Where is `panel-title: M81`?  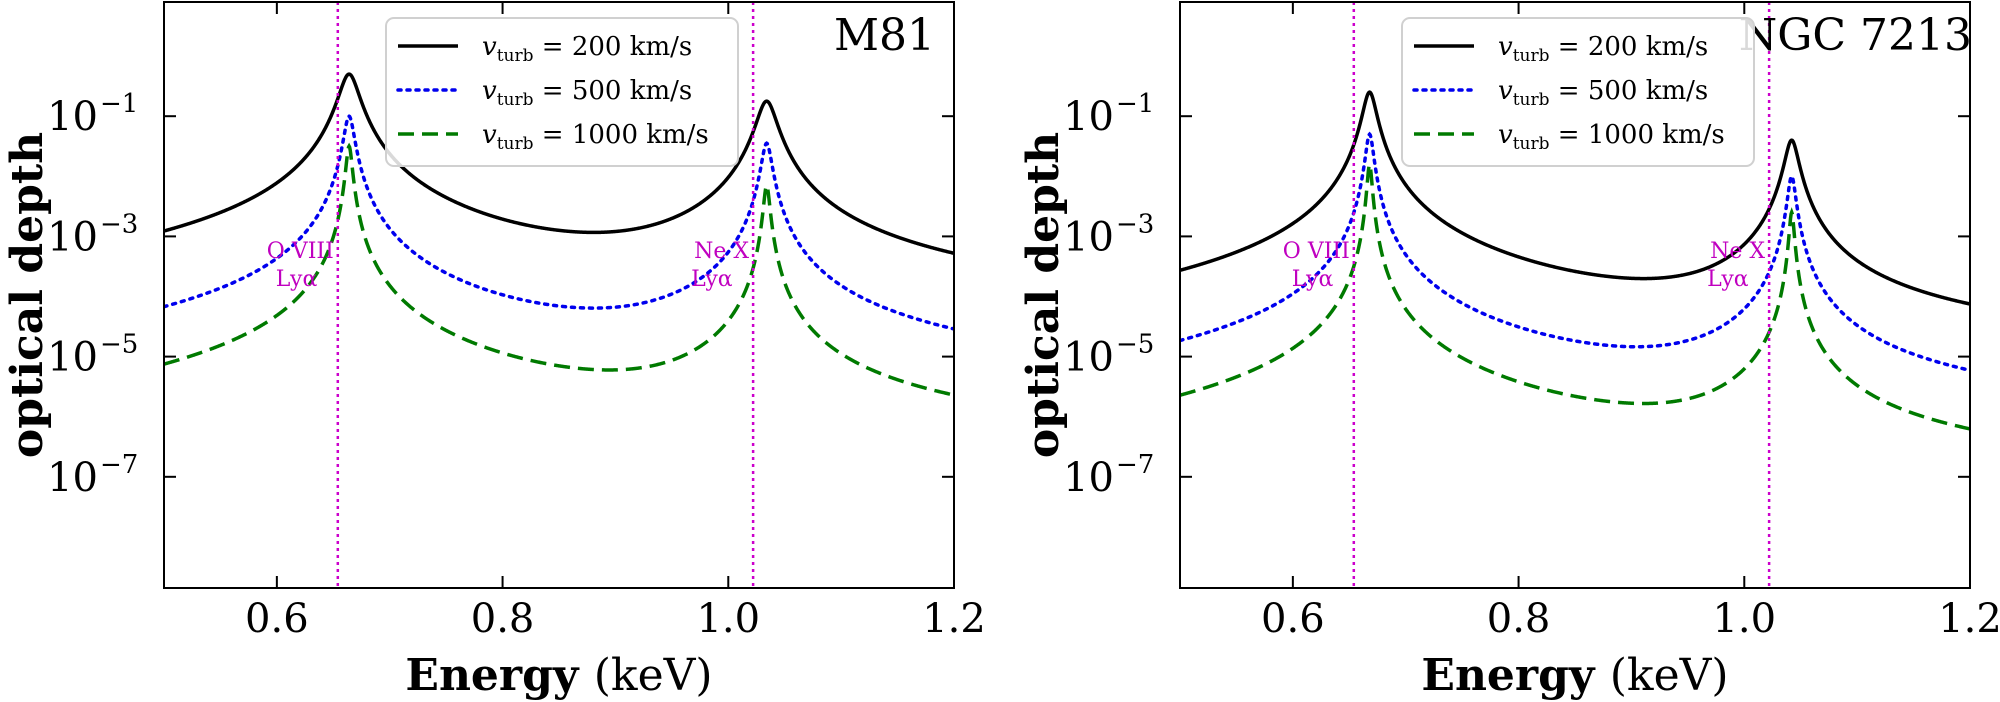
panel-title: M81 is located at coordinates (884, 35).